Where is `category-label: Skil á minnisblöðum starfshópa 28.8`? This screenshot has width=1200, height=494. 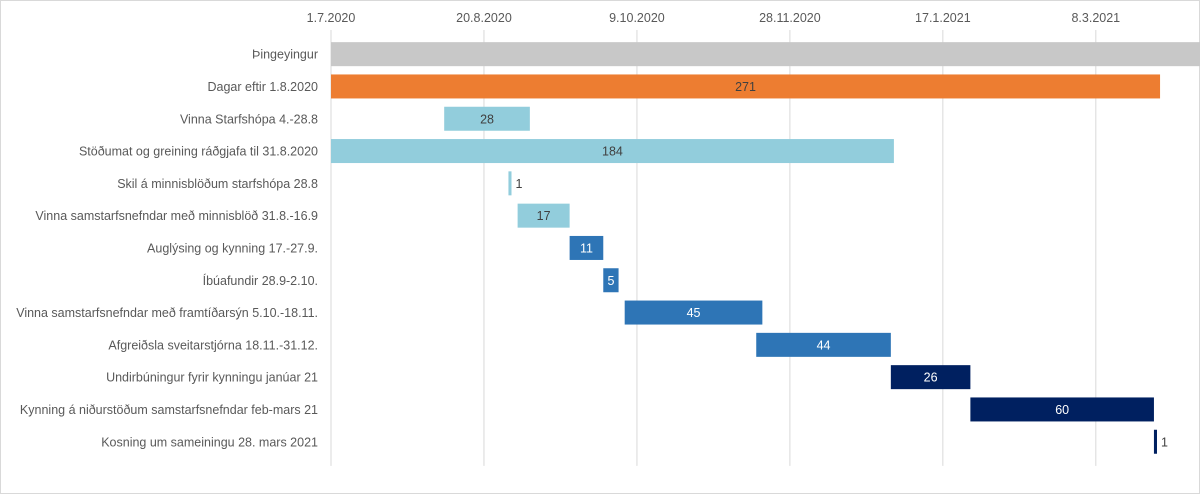
category-label: Skil á minnisblöðum starfshópa 28.8 is located at coordinates (217, 184).